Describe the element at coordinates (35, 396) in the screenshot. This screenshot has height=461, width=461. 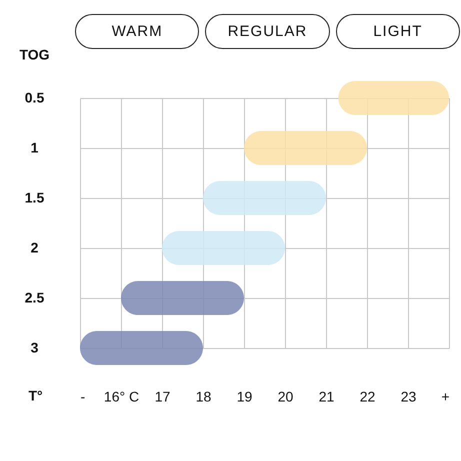
I see `x-axis-title: T°` at that location.